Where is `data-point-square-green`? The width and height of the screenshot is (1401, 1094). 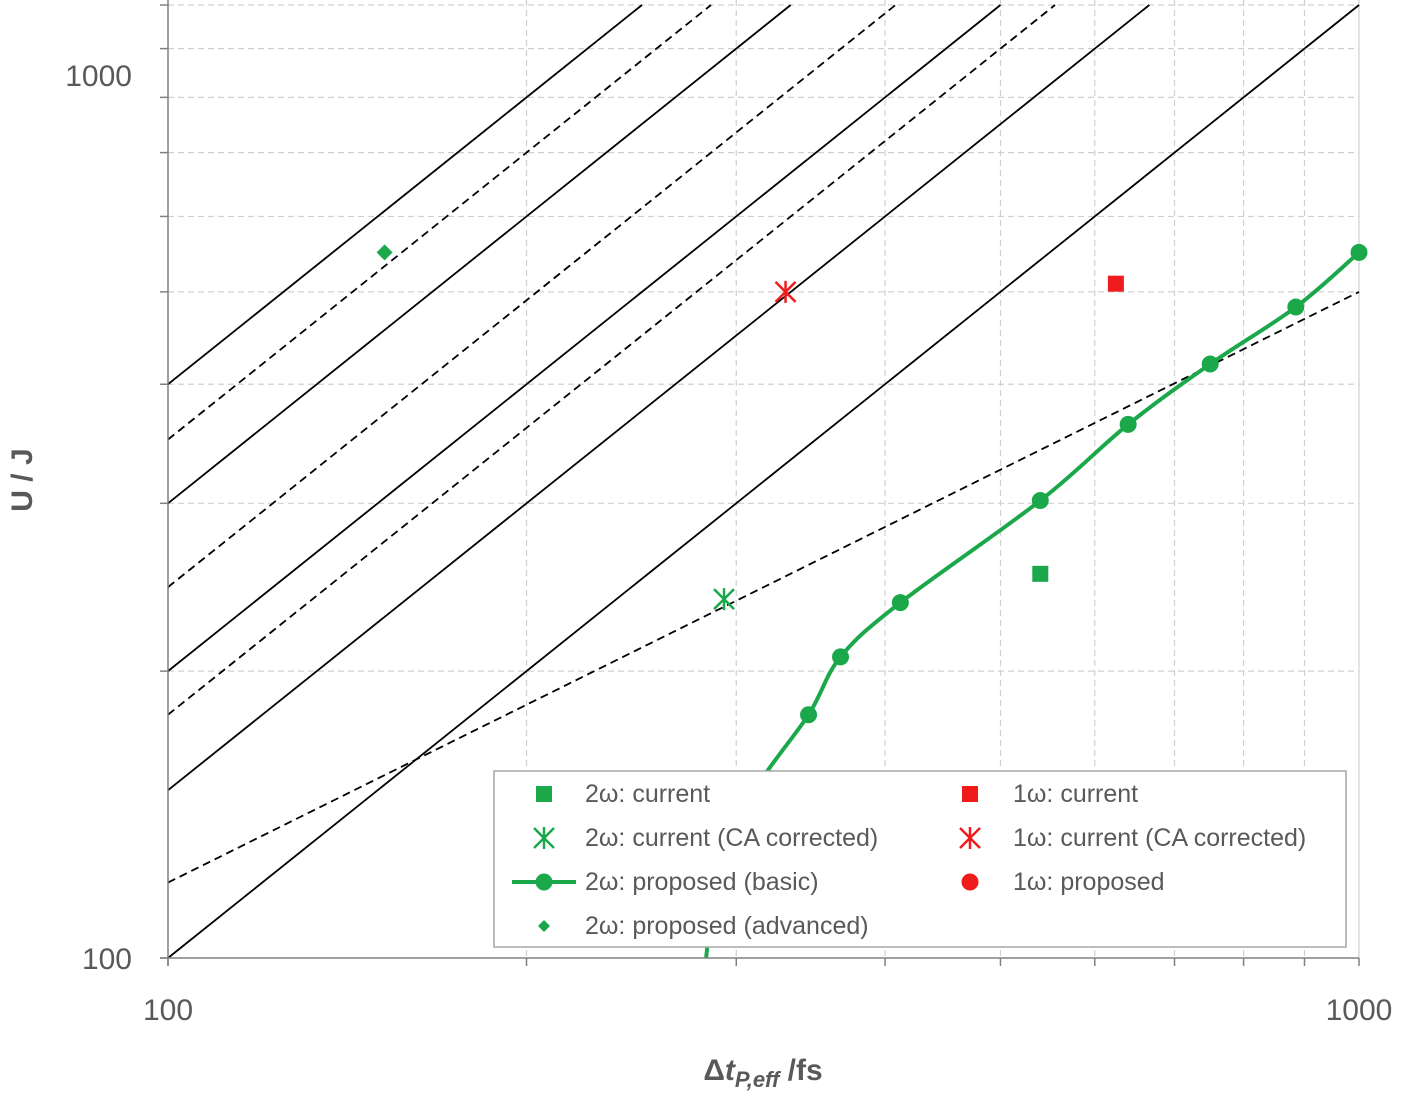 data-point-square-green is located at coordinates (1040, 573).